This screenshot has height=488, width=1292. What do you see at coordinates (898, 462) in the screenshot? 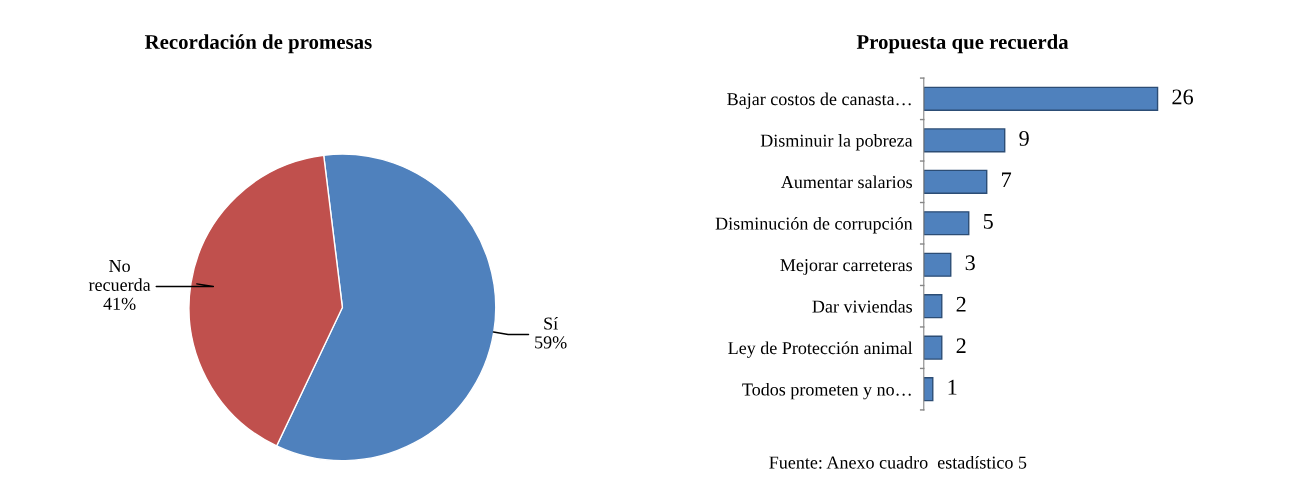
I see `source-note: Fuente: Anexo cuadro estadístico 5` at bounding box center [898, 462].